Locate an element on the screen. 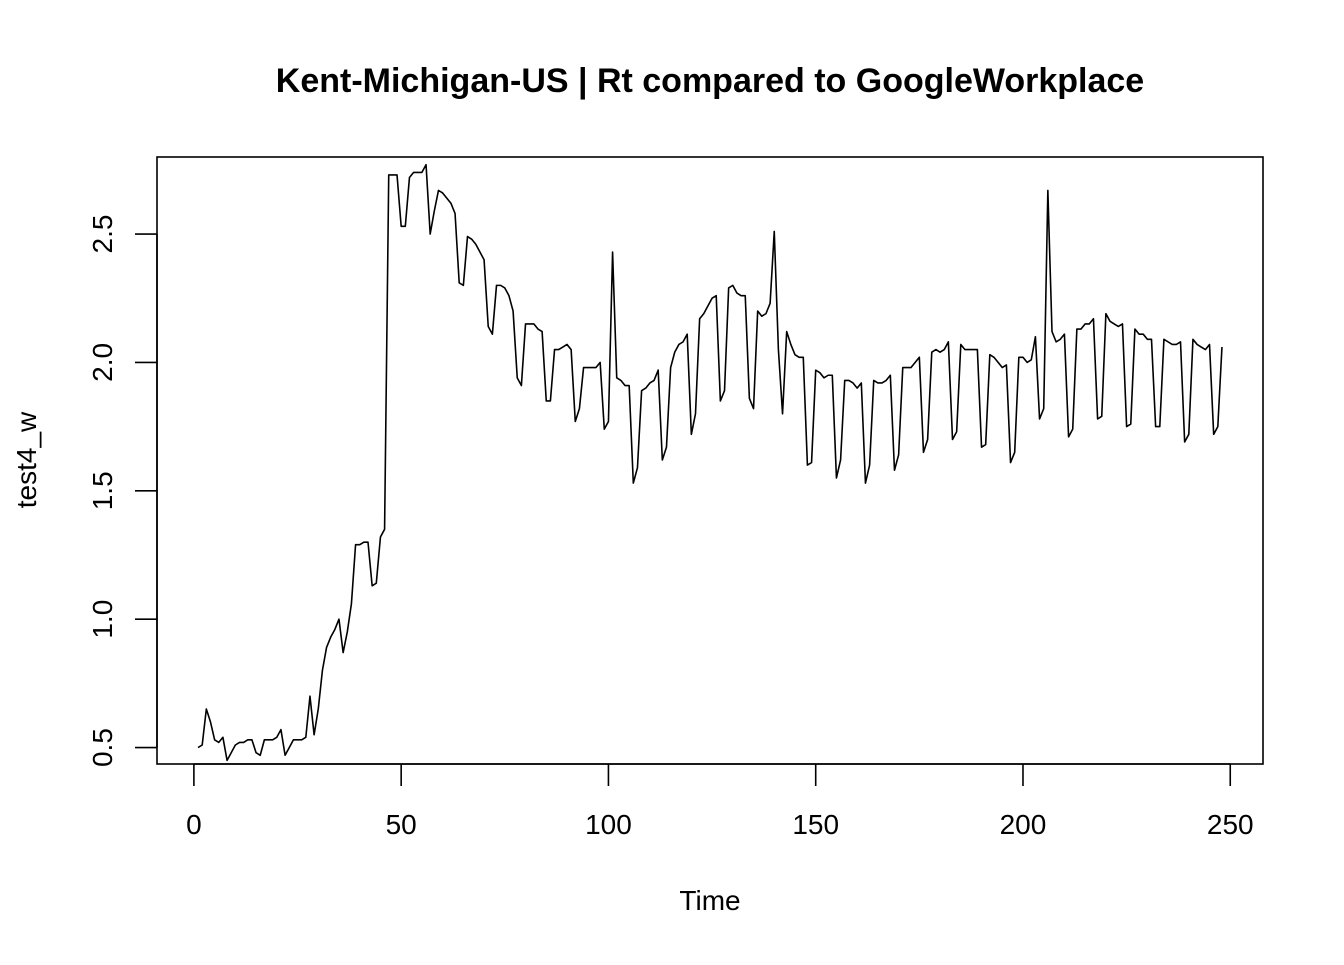  x-tick-label: 100 is located at coordinates (608, 824).